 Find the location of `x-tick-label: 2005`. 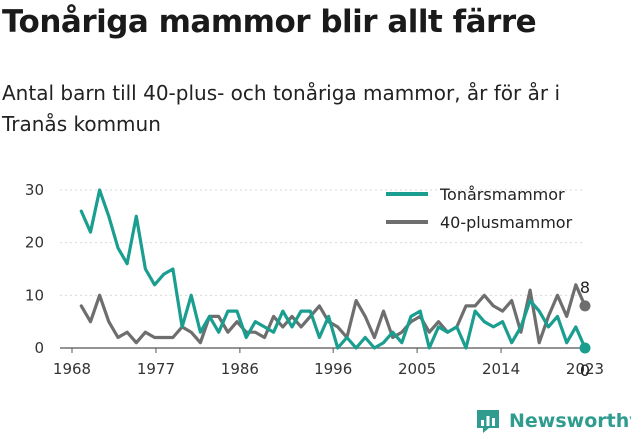

x-tick-label: 2005 is located at coordinates (417, 369).